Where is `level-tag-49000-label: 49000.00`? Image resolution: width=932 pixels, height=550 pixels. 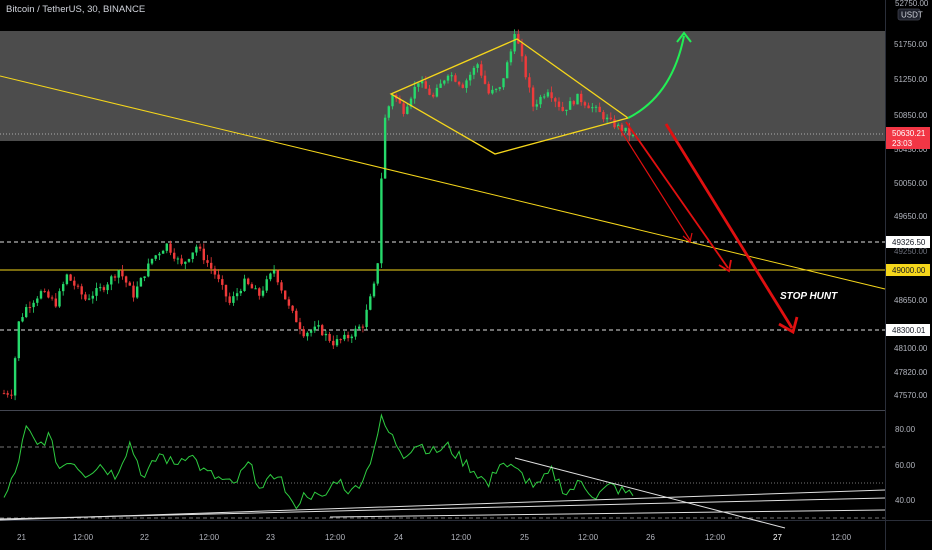
level-tag-49000-label: 49000.00 is located at coordinates (909, 270).